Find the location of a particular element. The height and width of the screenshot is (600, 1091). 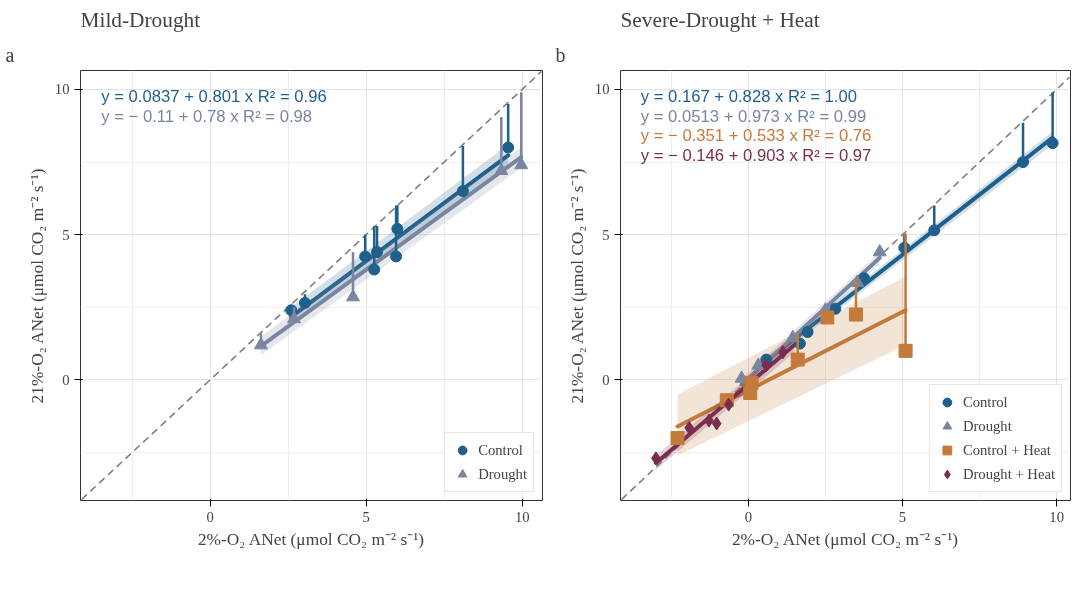

legend-label: Control + Heat is located at coordinates (1006, 450).